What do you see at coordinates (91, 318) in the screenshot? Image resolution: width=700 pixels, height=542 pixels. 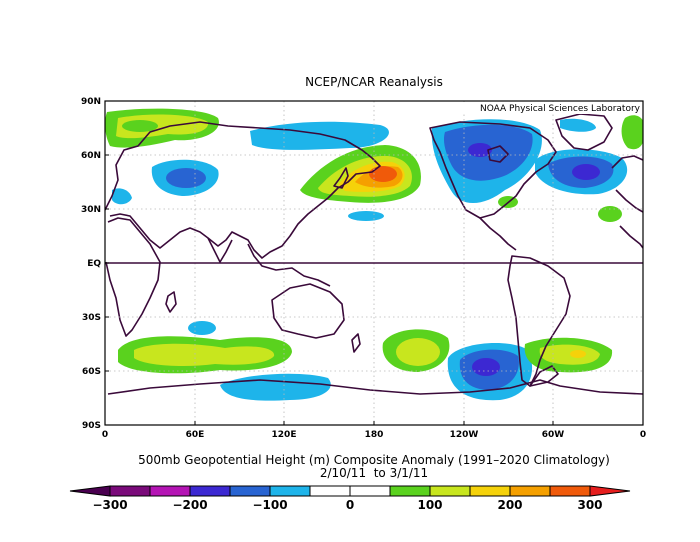 I see `lat-tick-label: 30S` at bounding box center [91, 318].